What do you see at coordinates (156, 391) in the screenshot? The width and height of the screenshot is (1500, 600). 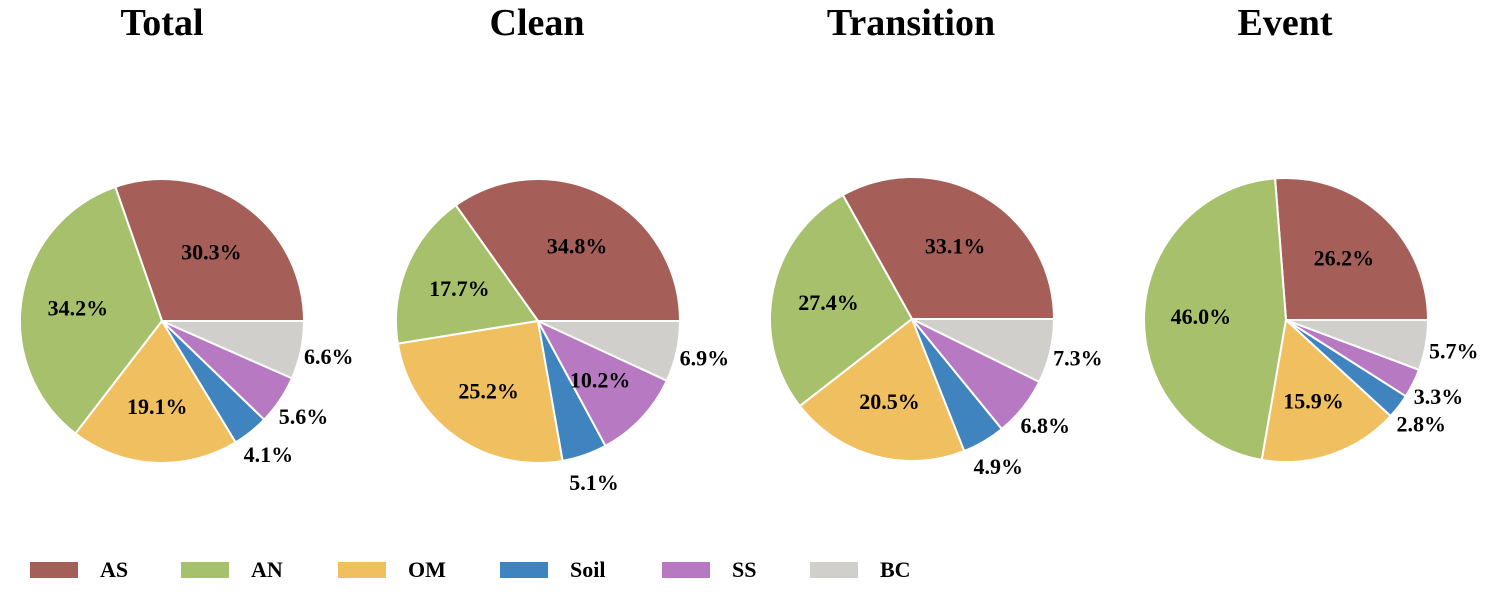 I see `slice-total-om` at bounding box center [156, 391].